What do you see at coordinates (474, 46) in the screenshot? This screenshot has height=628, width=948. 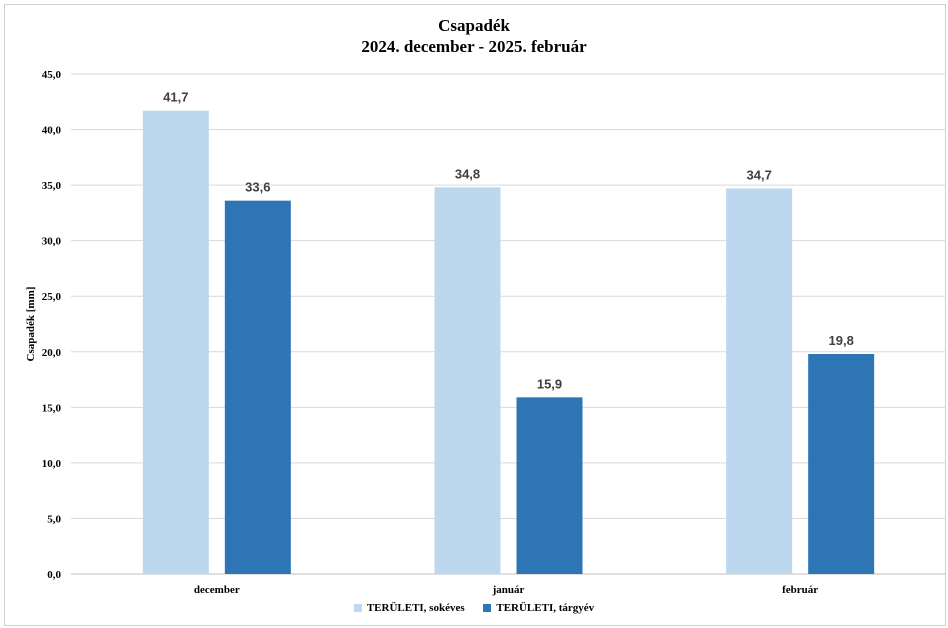 I see `chart-subtitle: 2024. december - 2025. február` at bounding box center [474, 46].